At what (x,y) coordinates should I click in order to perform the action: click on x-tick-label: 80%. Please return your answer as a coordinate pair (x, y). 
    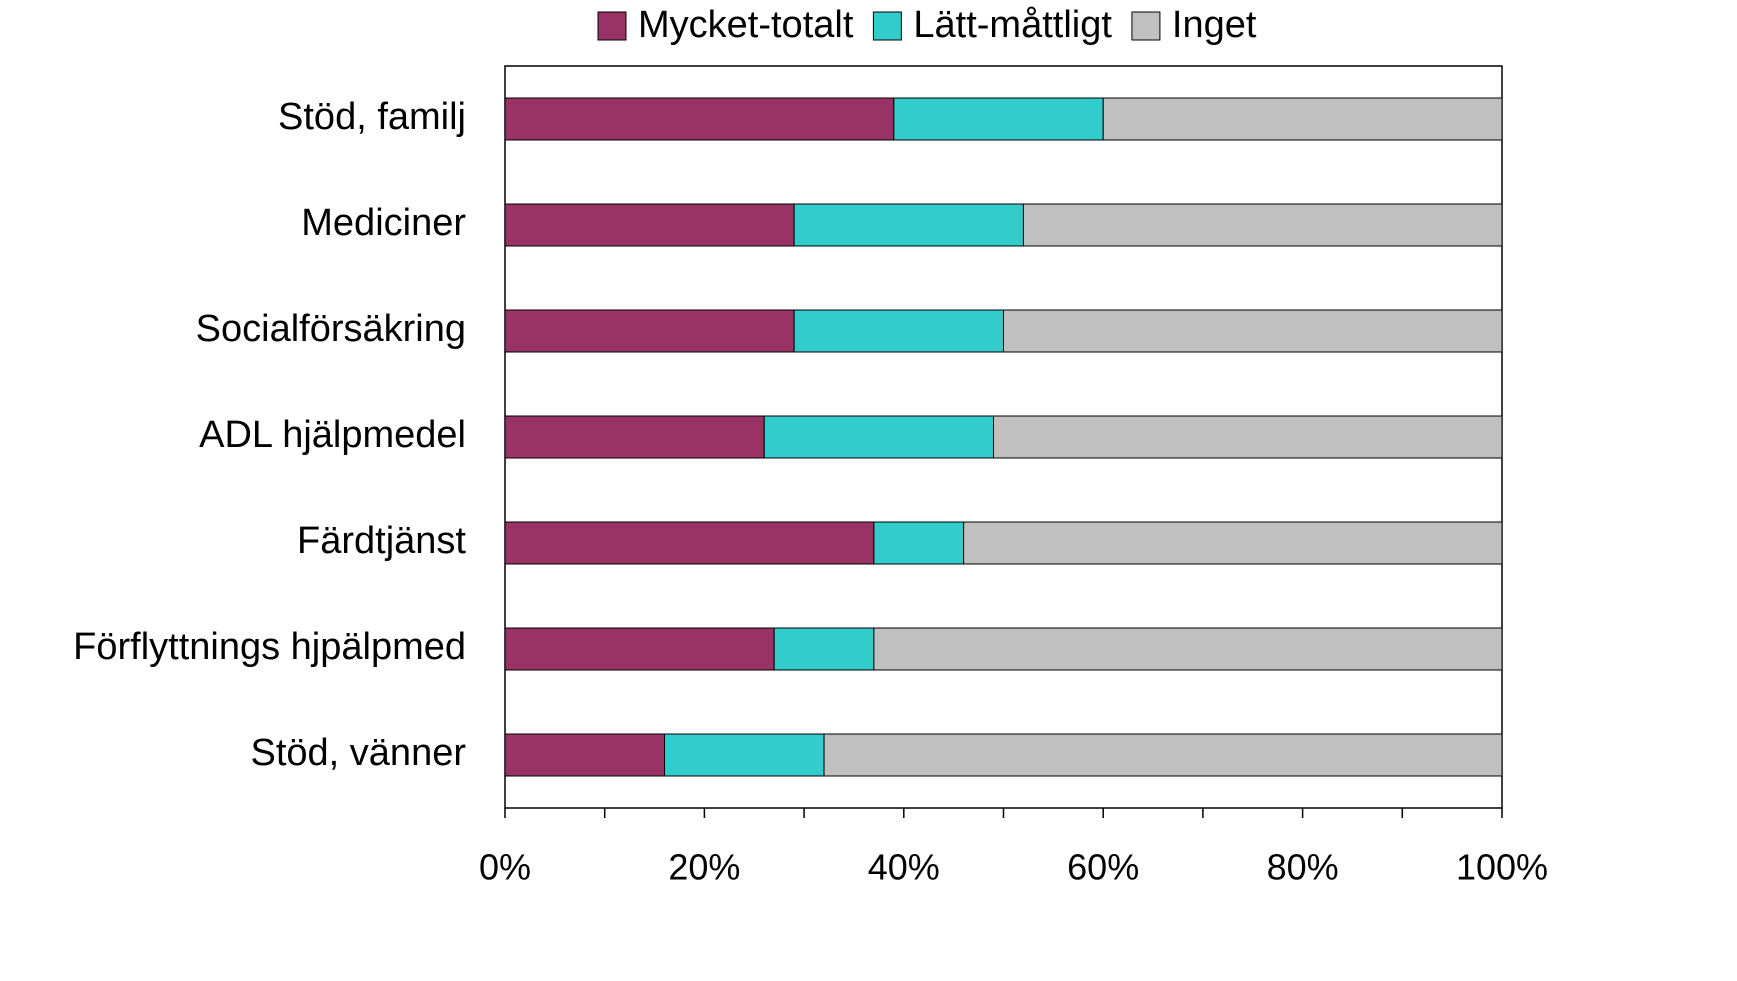
    Looking at the image, I should click on (1303, 867).